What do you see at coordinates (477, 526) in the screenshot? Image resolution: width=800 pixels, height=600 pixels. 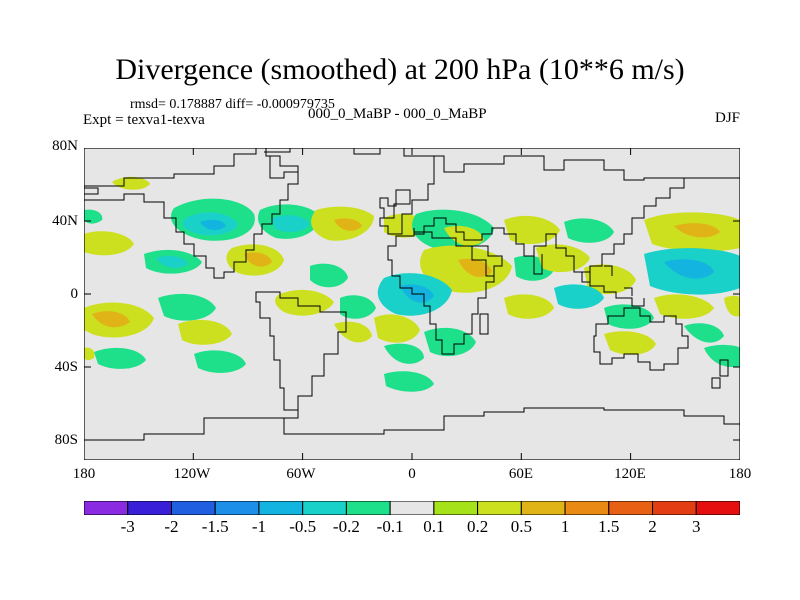 I see `colorbar-label: 0.2` at bounding box center [477, 526].